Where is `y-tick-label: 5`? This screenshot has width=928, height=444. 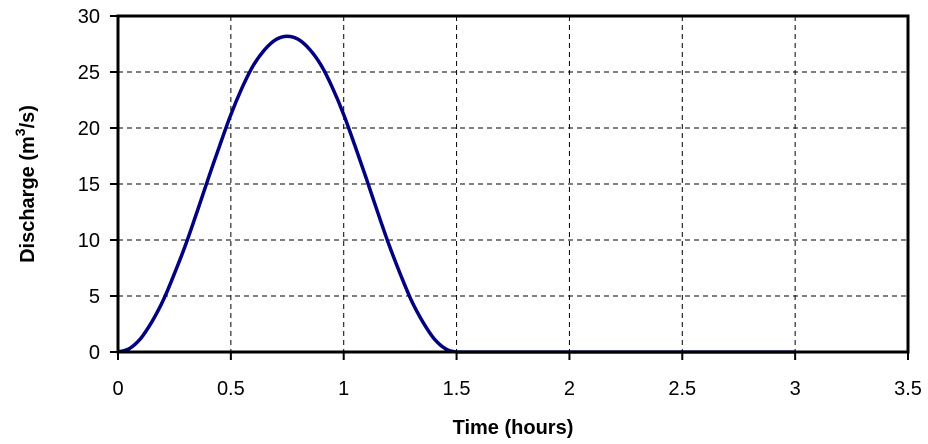 y-tick-label: 5 is located at coordinates (94, 297).